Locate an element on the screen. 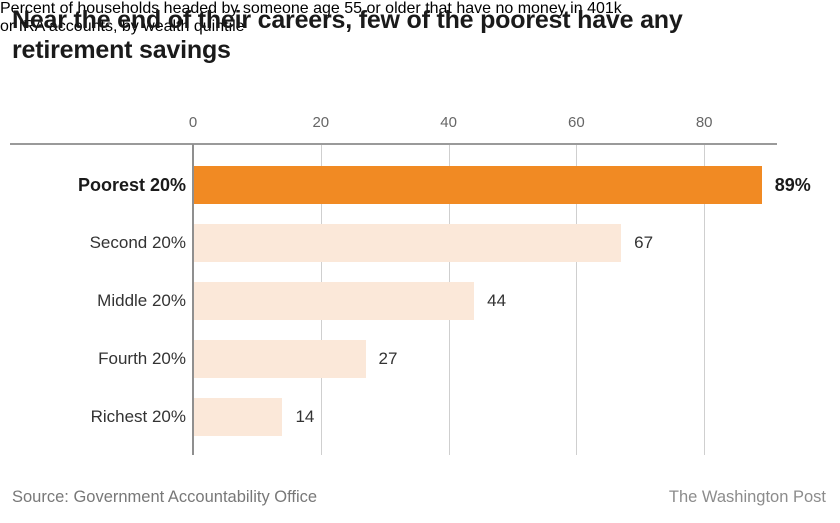  value-label: 44 is located at coordinates (497, 300).